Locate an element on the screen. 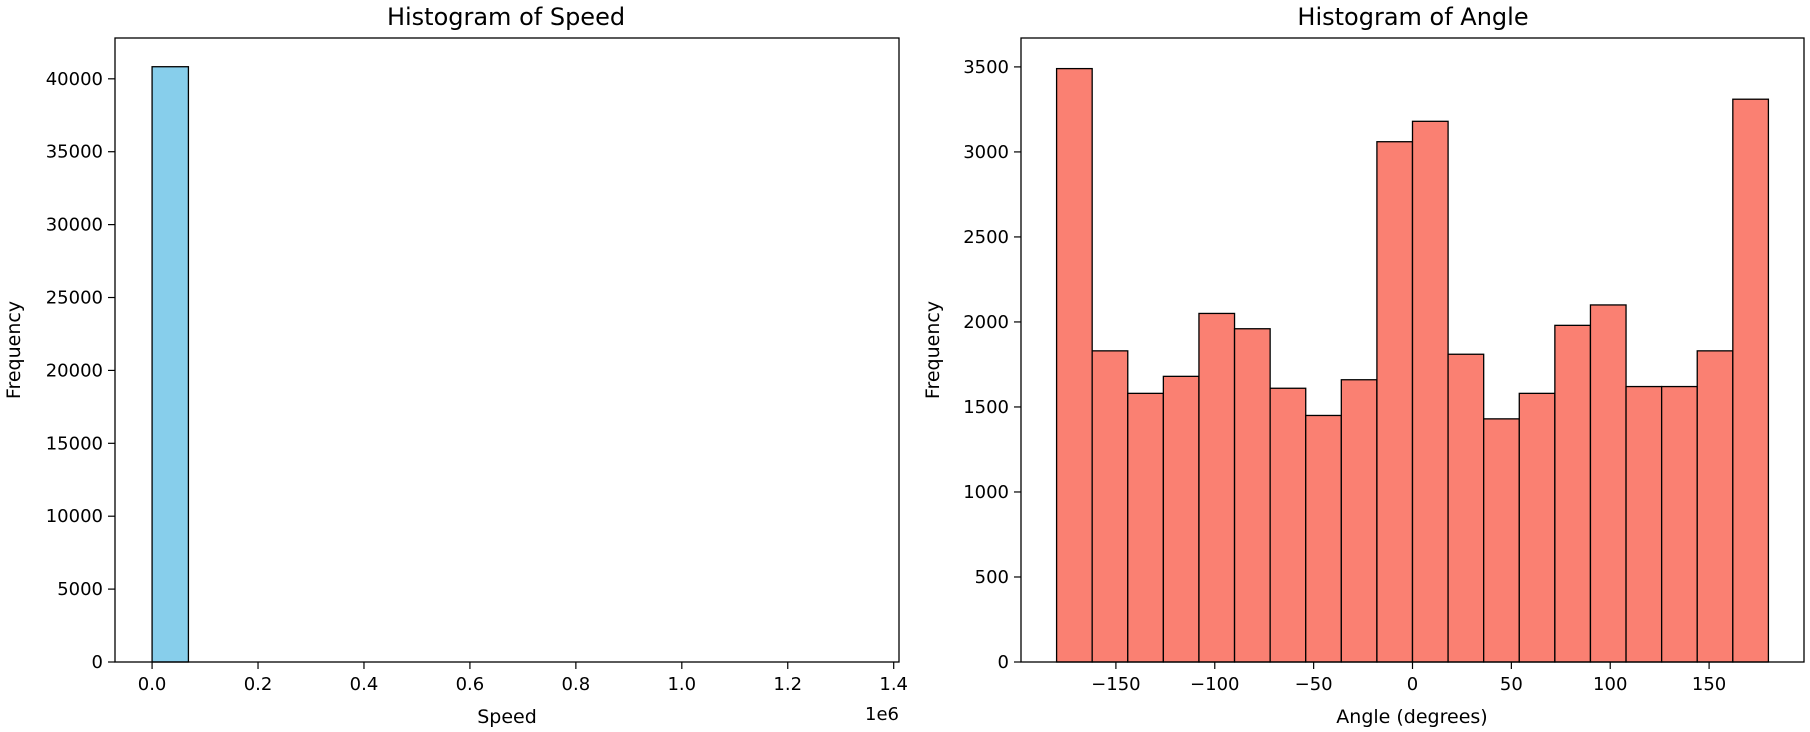 The image size is (1810, 732). speed-y-axis-label: Frequency is located at coordinates (14, 350).